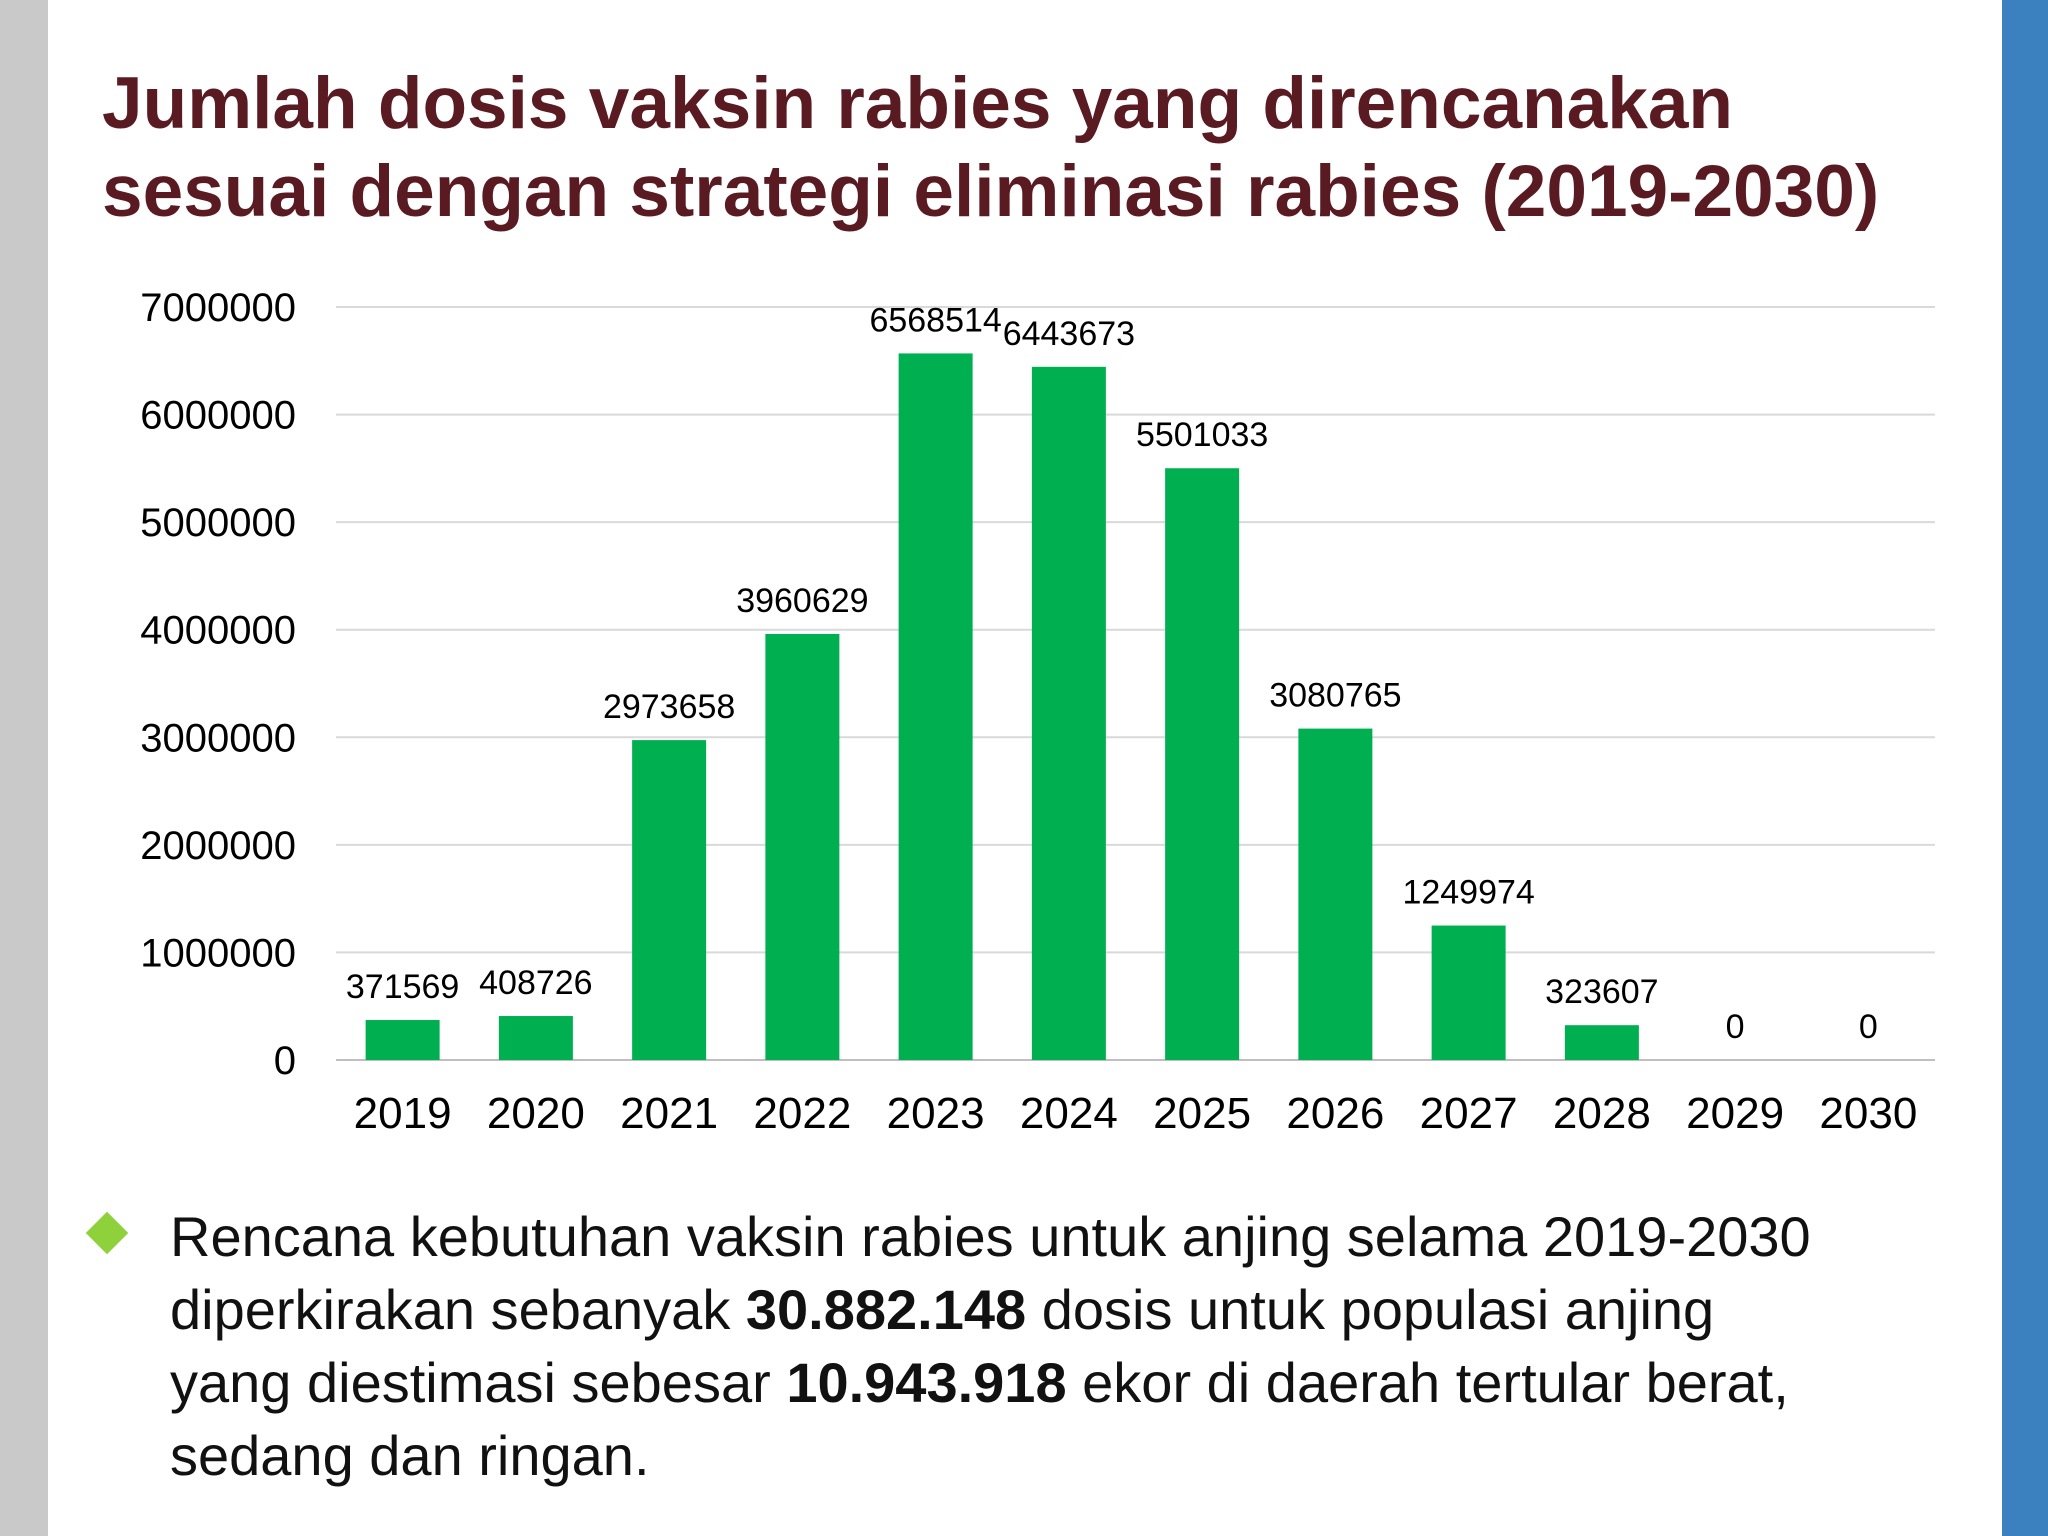  What do you see at coordinates (402, 1040) in the screenshot?
I see `bar-2019` at bounding box center [402, 1040].